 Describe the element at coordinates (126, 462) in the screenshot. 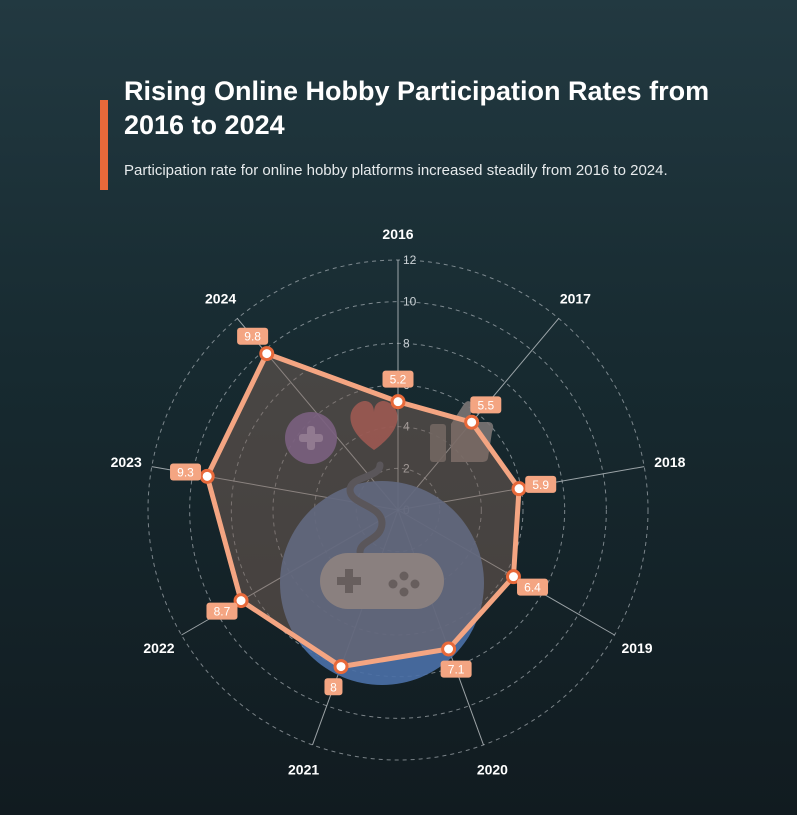

I see `category-label: 2023` at that location.